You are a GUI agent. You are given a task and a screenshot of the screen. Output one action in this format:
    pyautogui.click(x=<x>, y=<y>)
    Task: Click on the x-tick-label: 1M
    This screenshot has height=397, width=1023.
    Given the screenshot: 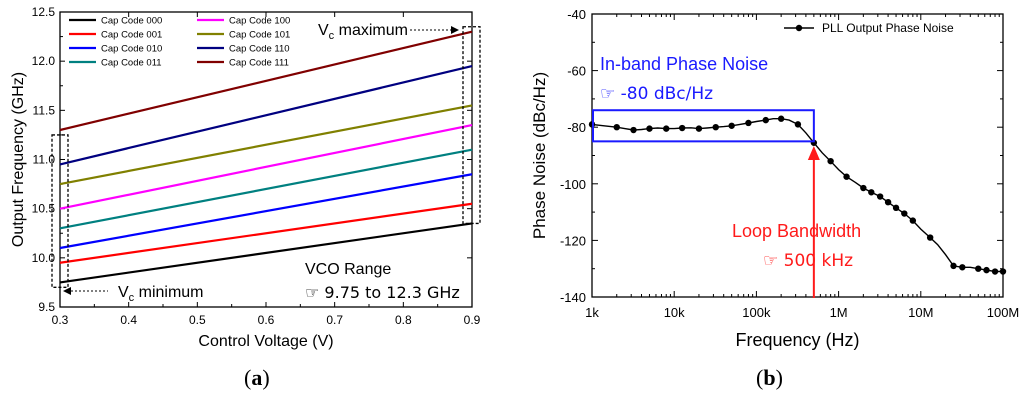 What is the action you would take?
    pyautogui.click(x=839, y=312)
    